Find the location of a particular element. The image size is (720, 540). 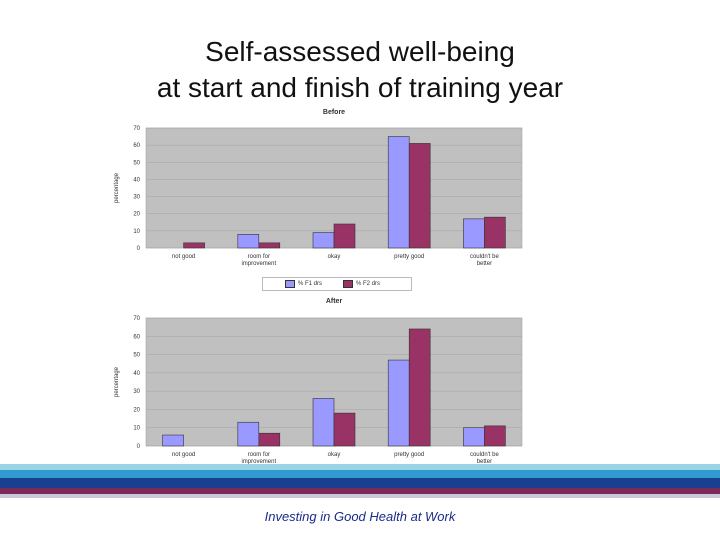

chart-1-category-label-2-1: room for is located at coordinates (259, 257).